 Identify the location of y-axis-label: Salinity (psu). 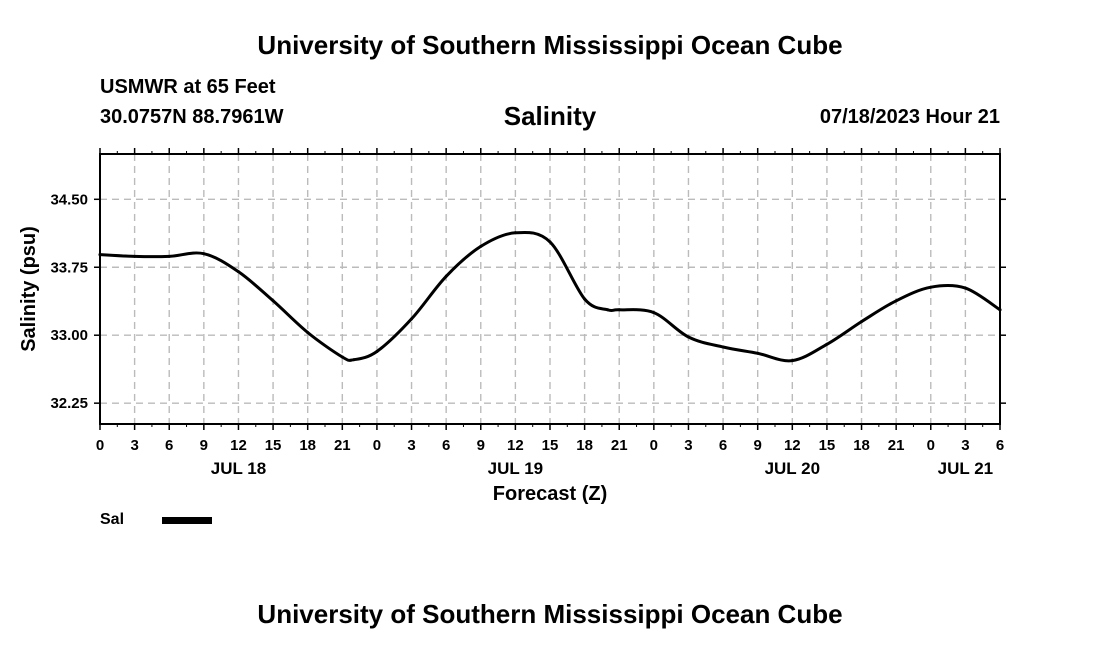
(29, 289).